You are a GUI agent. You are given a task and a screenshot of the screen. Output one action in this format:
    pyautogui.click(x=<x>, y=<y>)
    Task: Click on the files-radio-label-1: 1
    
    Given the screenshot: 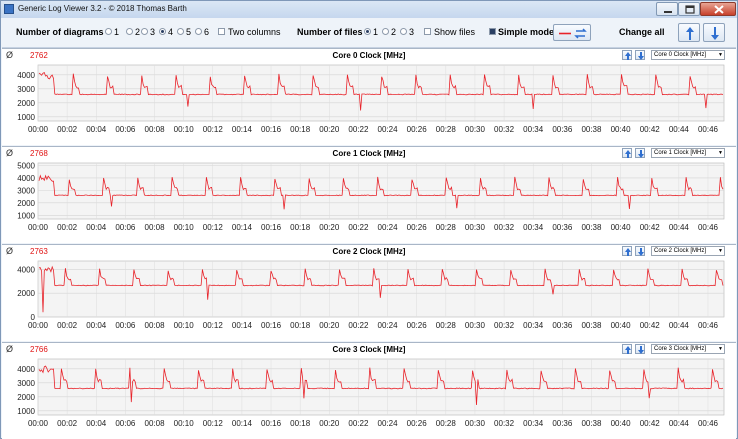 What is the action you would take?
    pyautogui.click(x=376, y=32)
    